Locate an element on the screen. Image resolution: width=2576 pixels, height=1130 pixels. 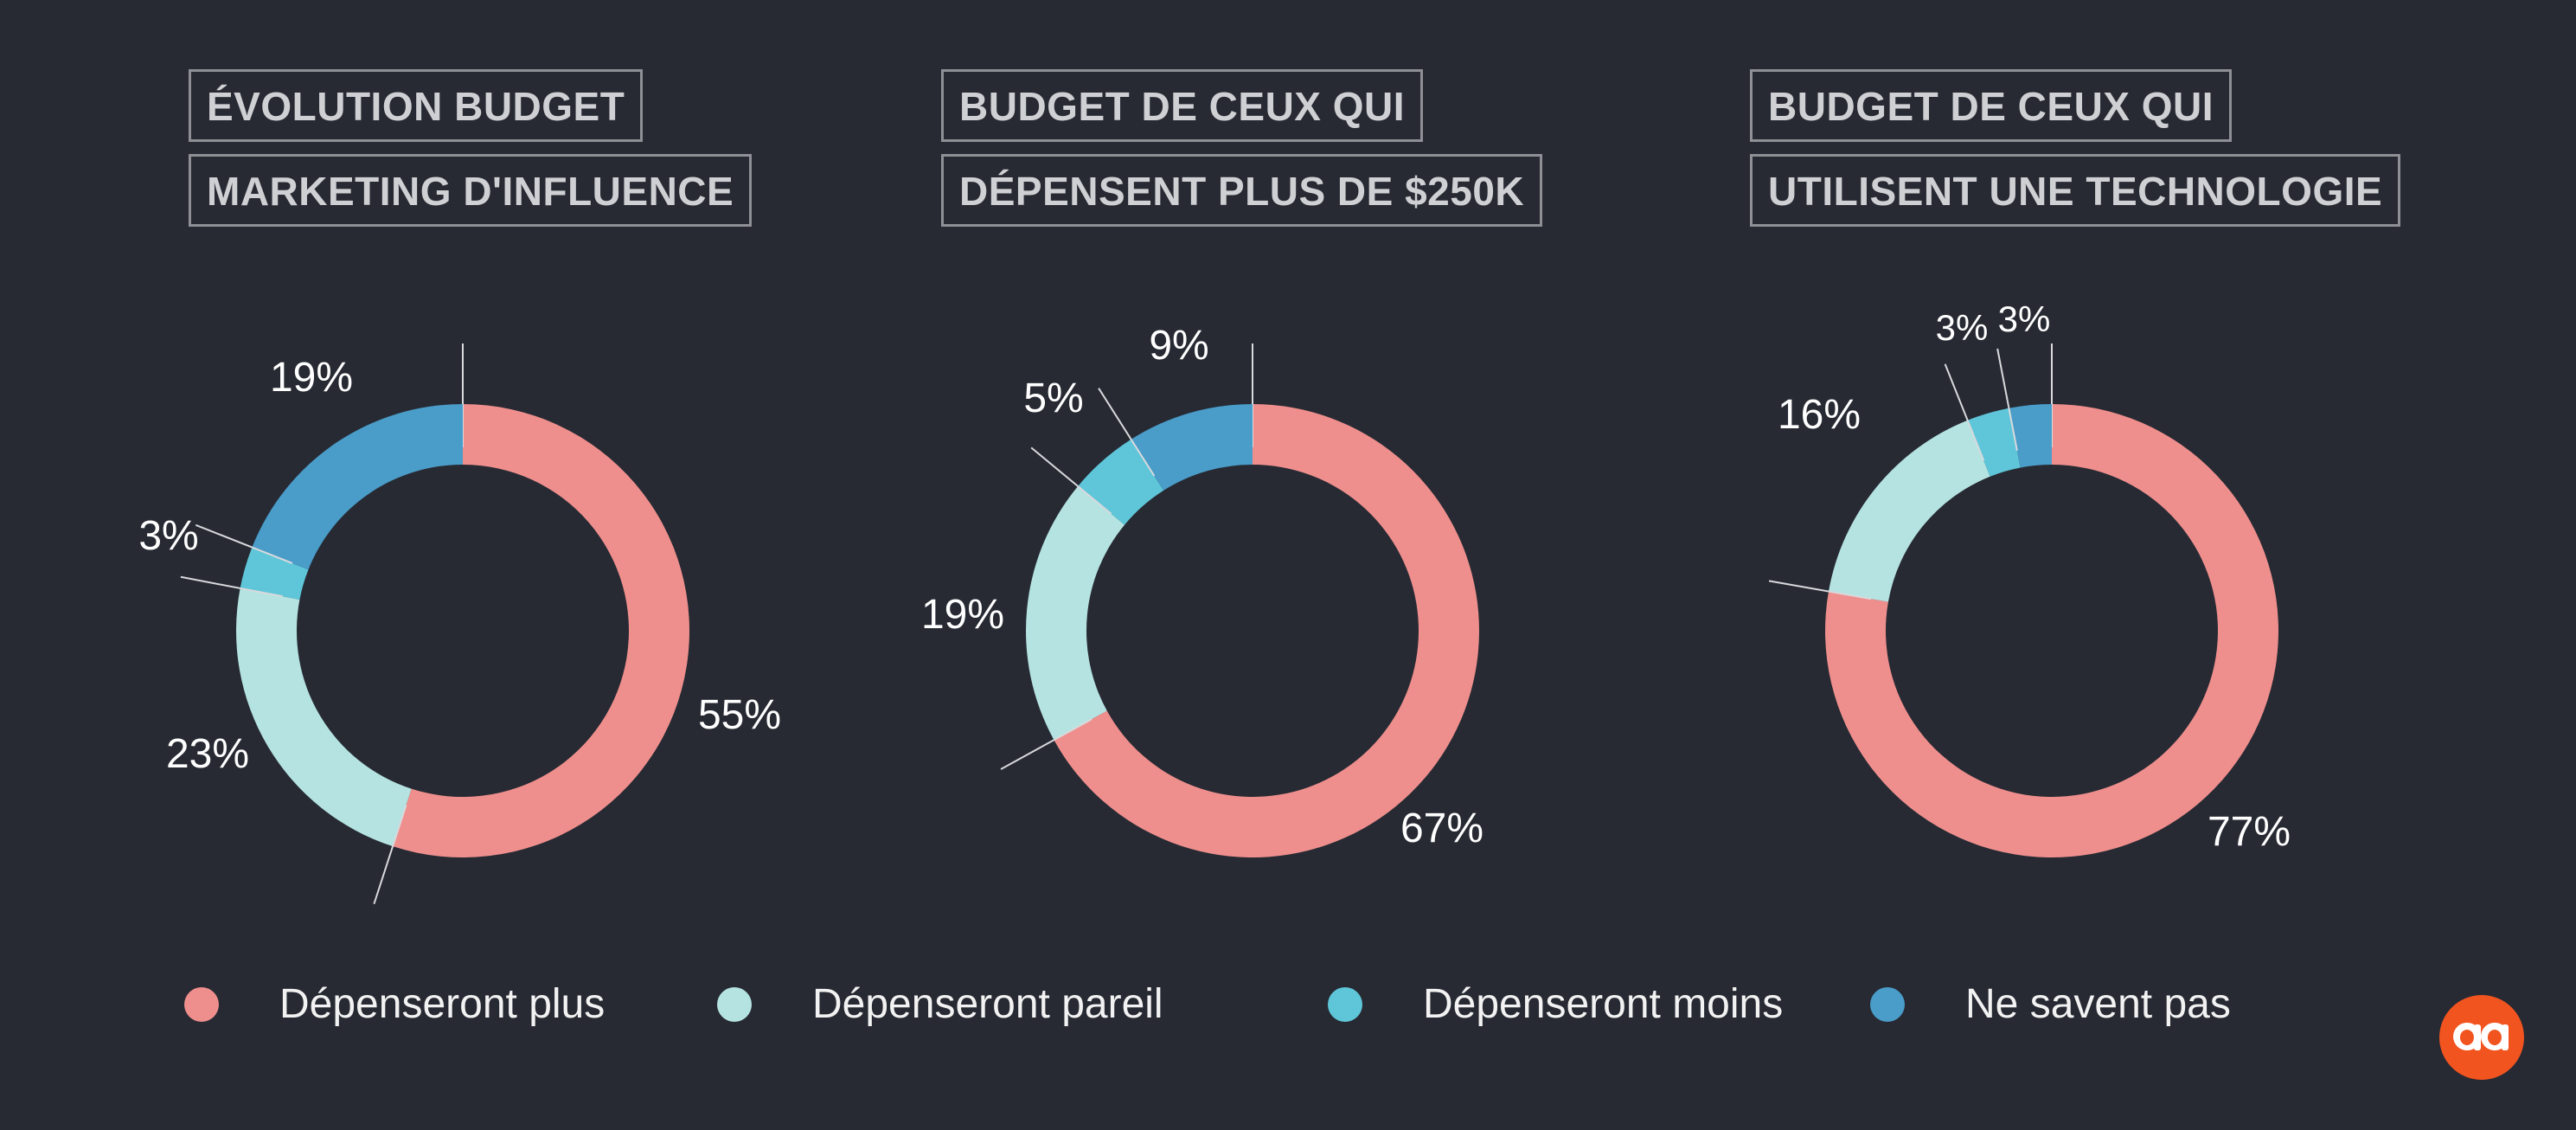
chart-1-title-line-1: ÉVOLUTION BUDGET is located at coordinates (416, 106).